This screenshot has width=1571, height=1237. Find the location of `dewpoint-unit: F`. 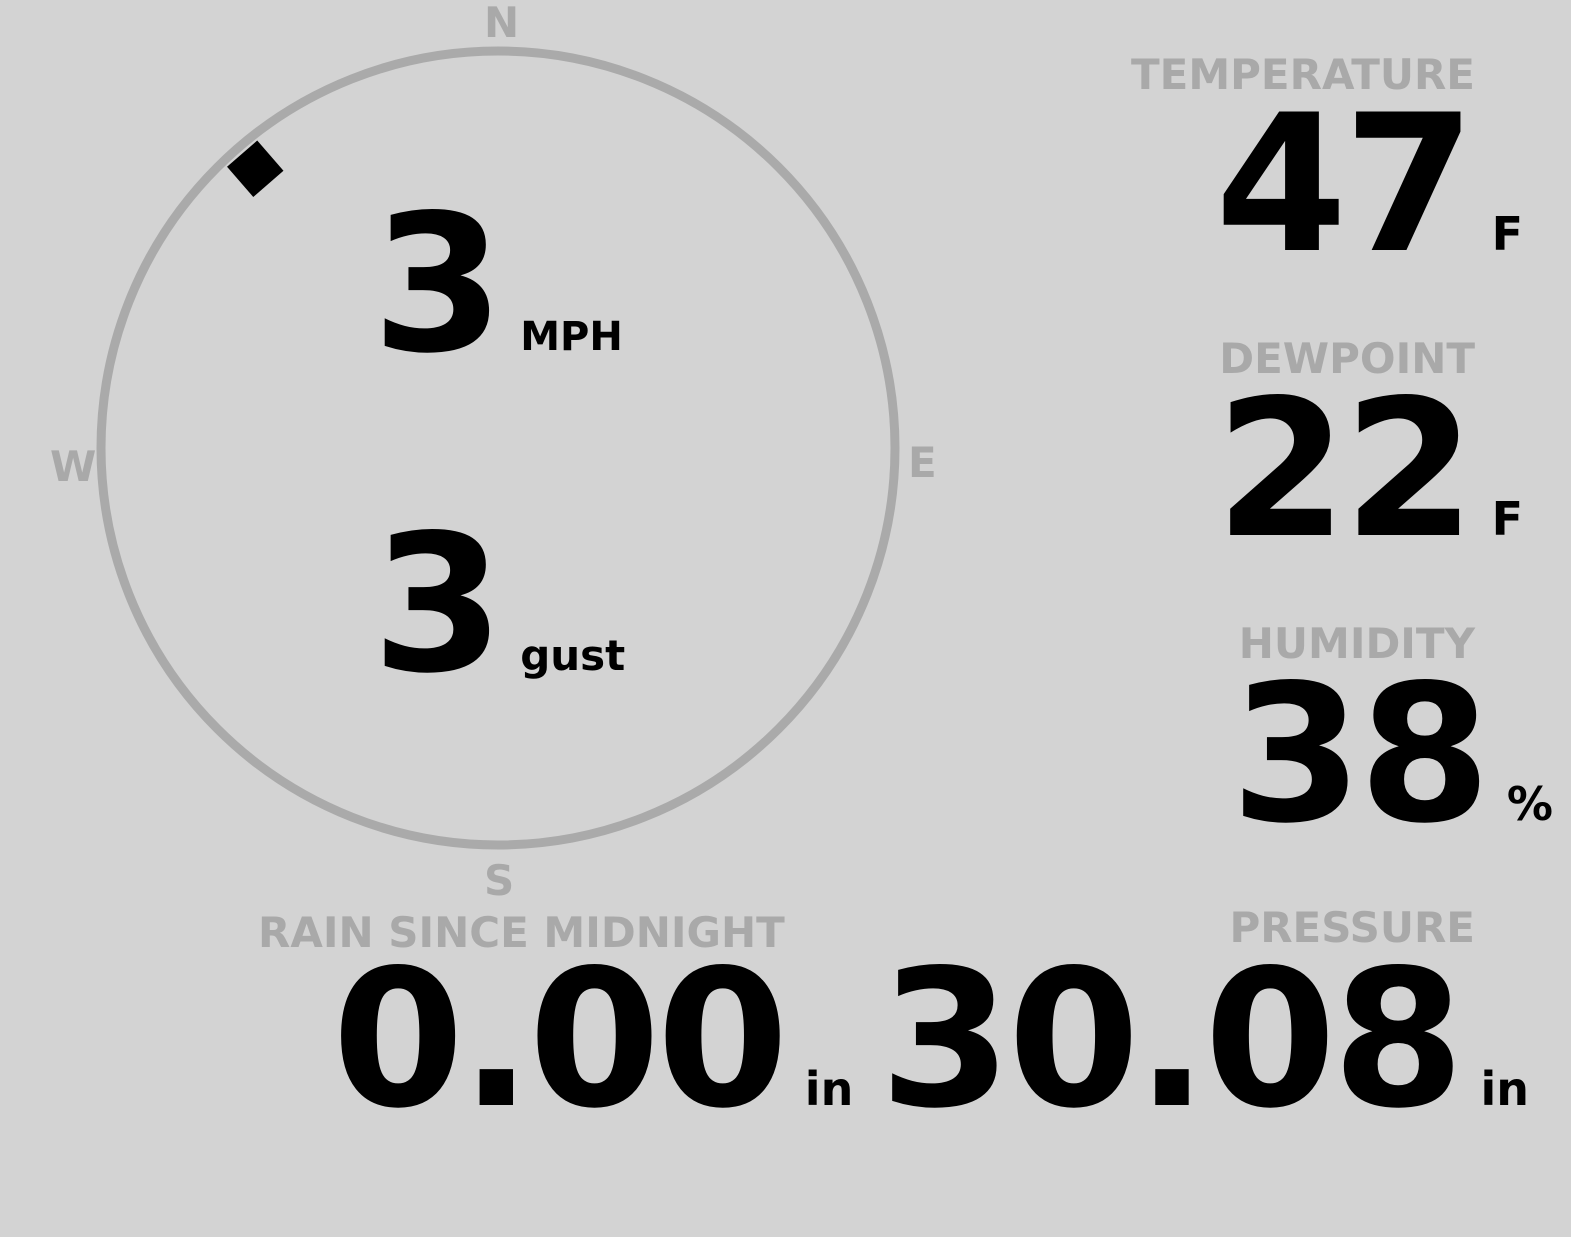

dewpoint-unit: F is located at coordinates (1507, 519).